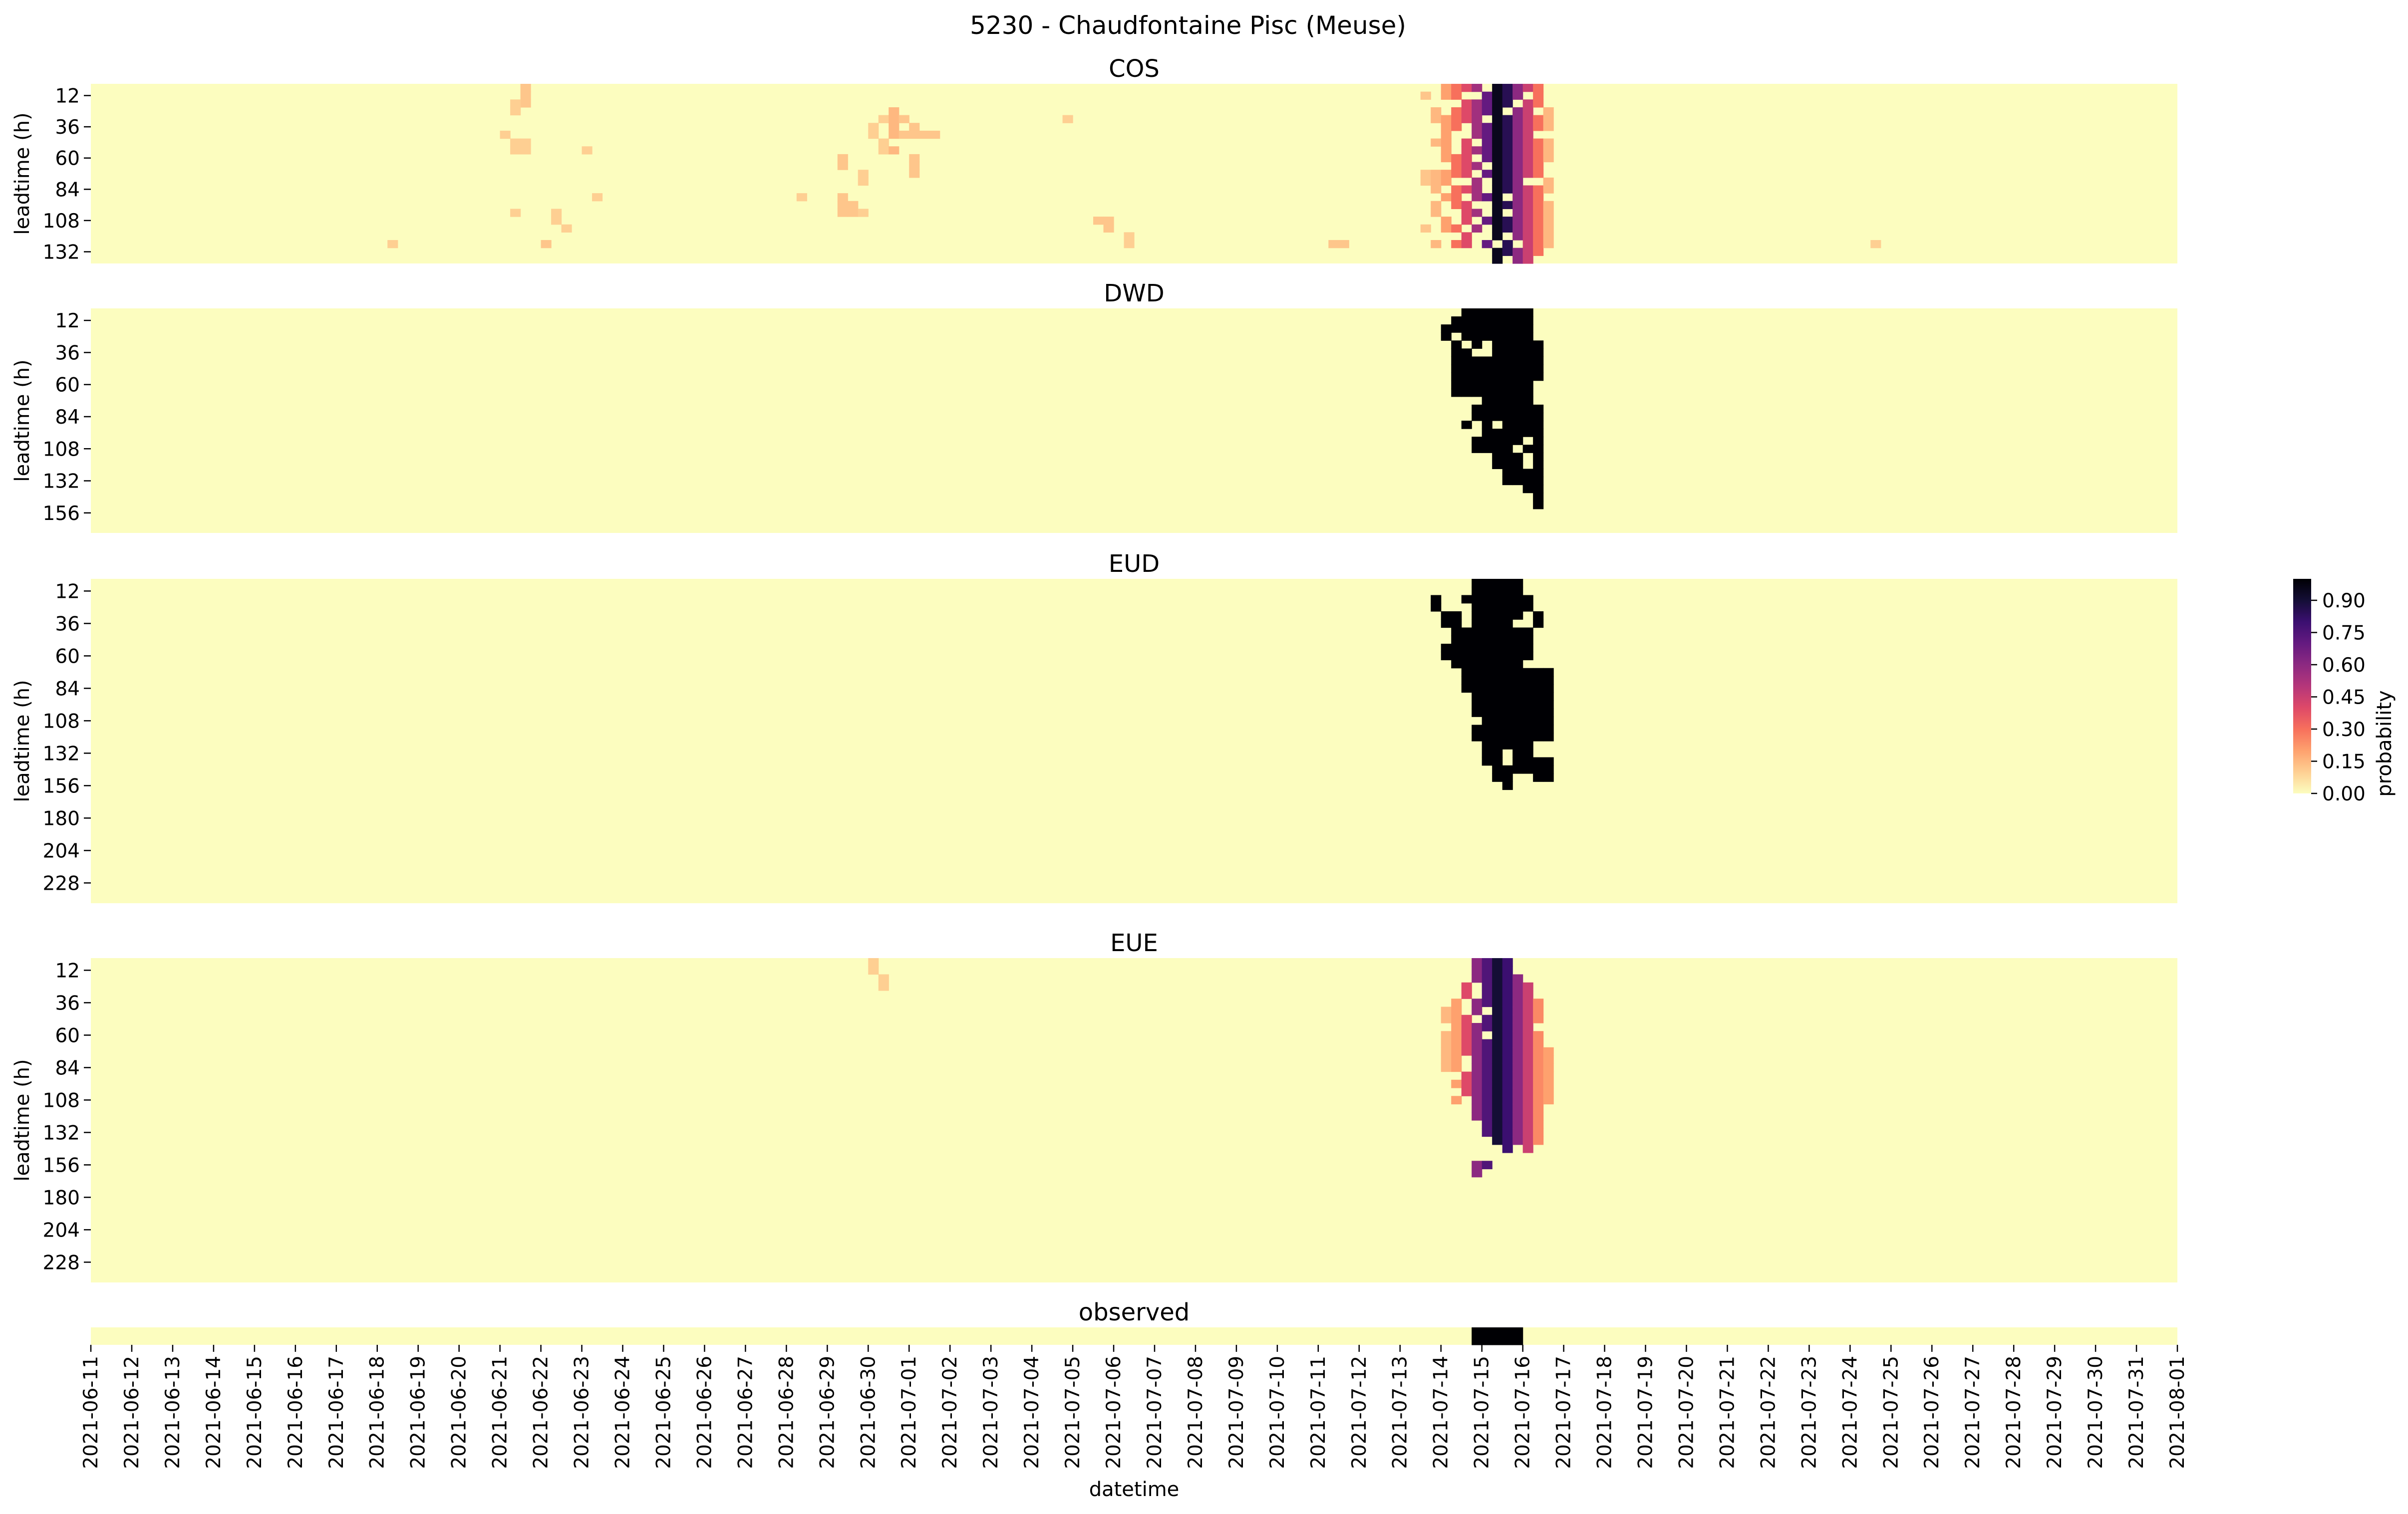 The image size is (2408, 1514). What do you see at coordinates (1768, 1412) in the screenshot?
I see `x-tick-label: 2021-07-22` at bounding box center [1768, 1412].